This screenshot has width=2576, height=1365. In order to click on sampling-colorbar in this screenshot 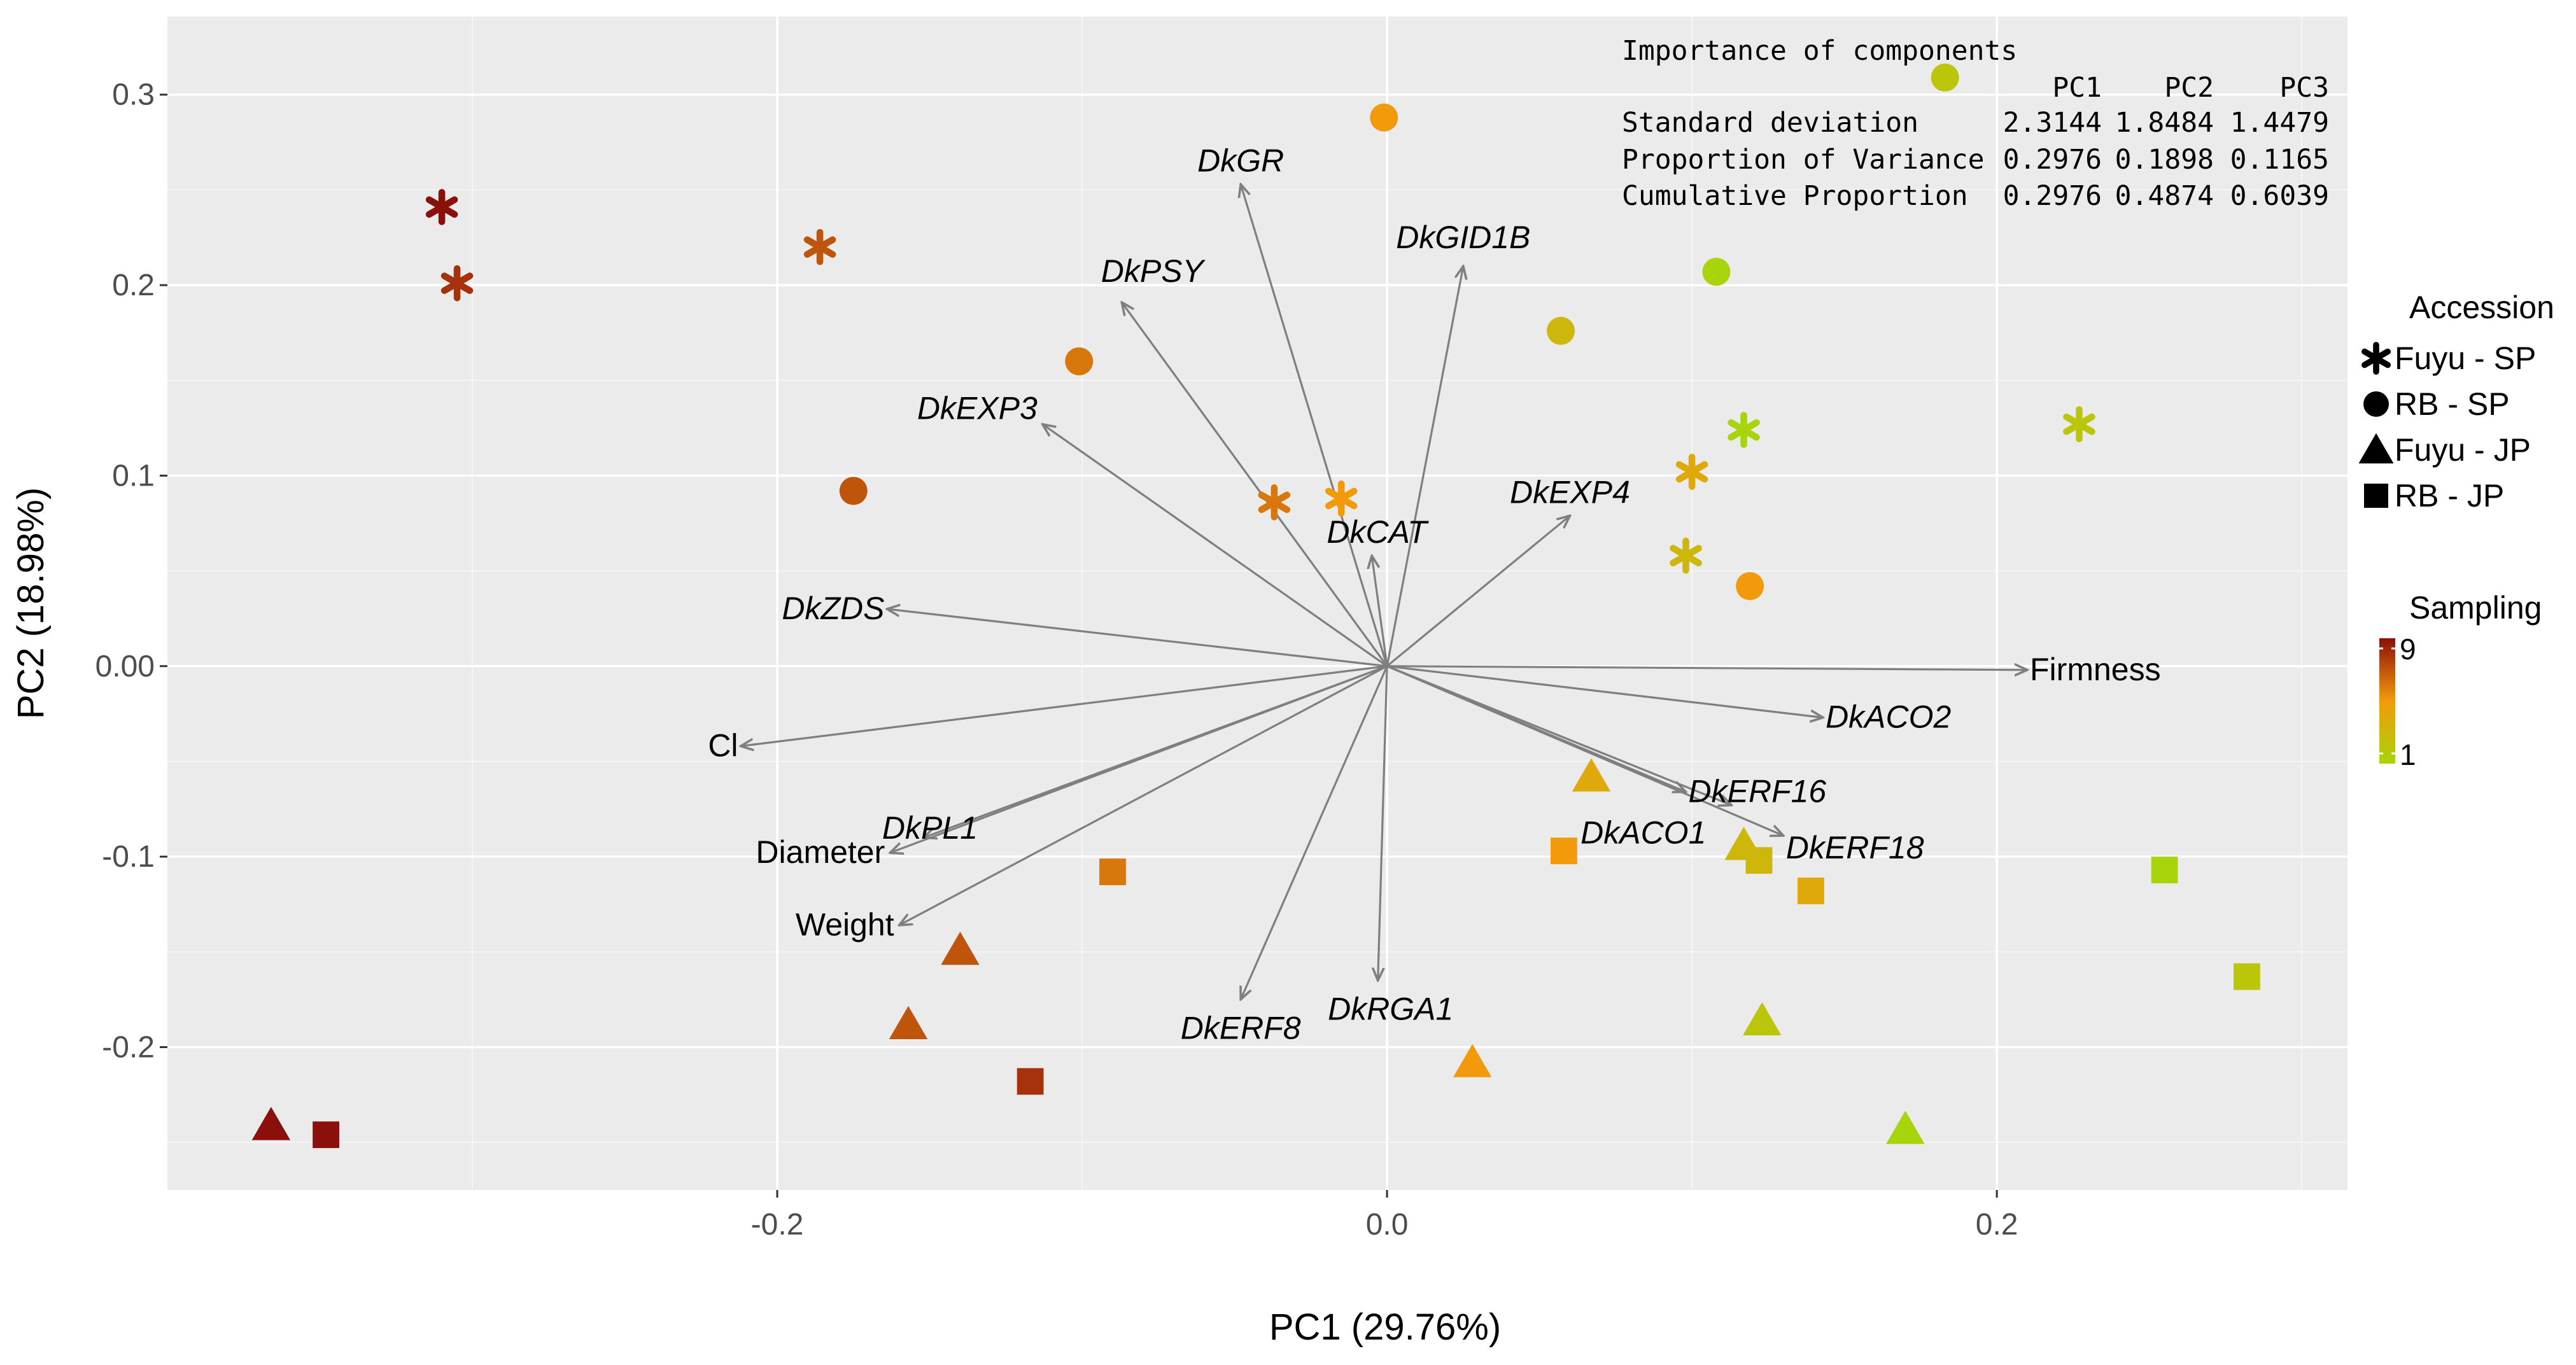, I will do `click(2387, 701)`.